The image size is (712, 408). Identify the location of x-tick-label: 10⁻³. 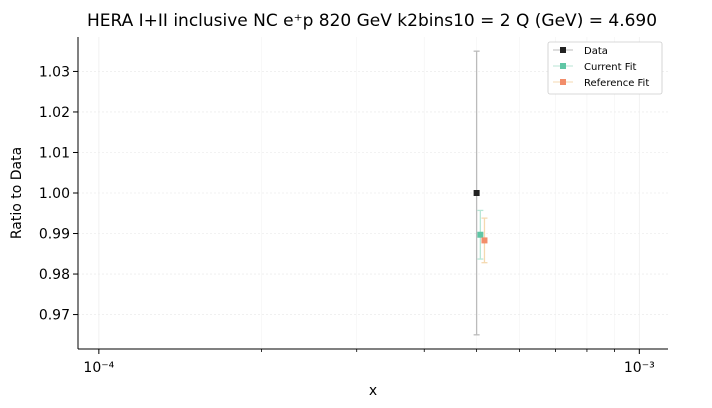
(639, 368).